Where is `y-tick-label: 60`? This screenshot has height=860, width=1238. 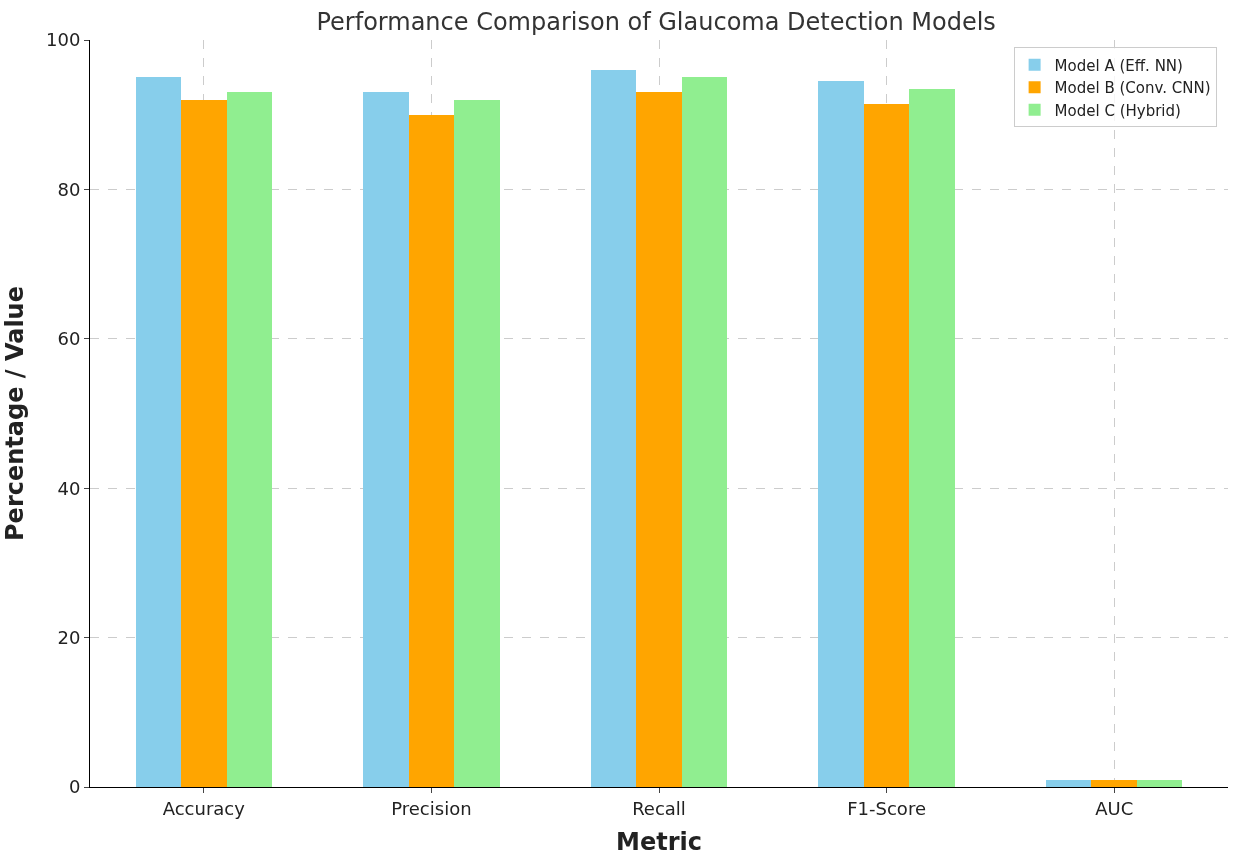 y-tick-label: 60 is located at coordinates (69, 339).